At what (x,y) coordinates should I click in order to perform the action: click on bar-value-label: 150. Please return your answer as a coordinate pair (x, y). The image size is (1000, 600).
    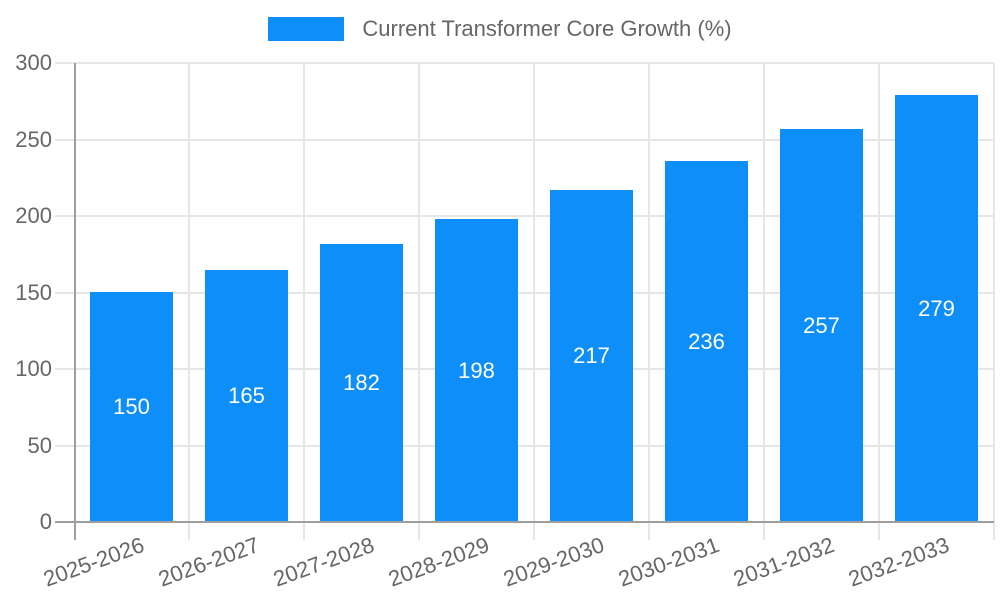
    Looking at the image, I should click on (131, 406).